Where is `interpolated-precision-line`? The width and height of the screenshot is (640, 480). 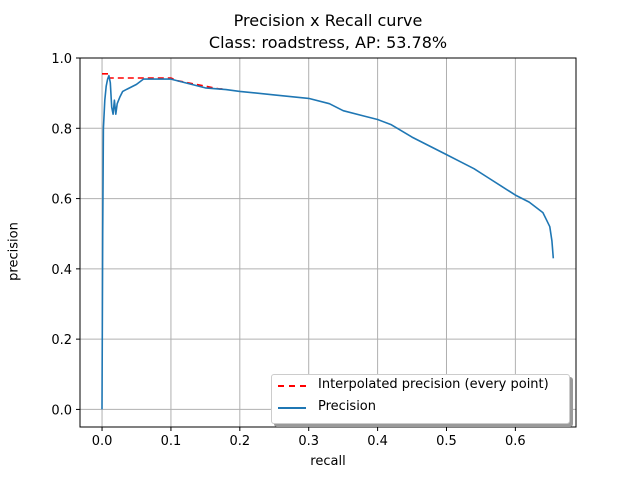
interpolated-precision-line is located at coordinates (164, 81).